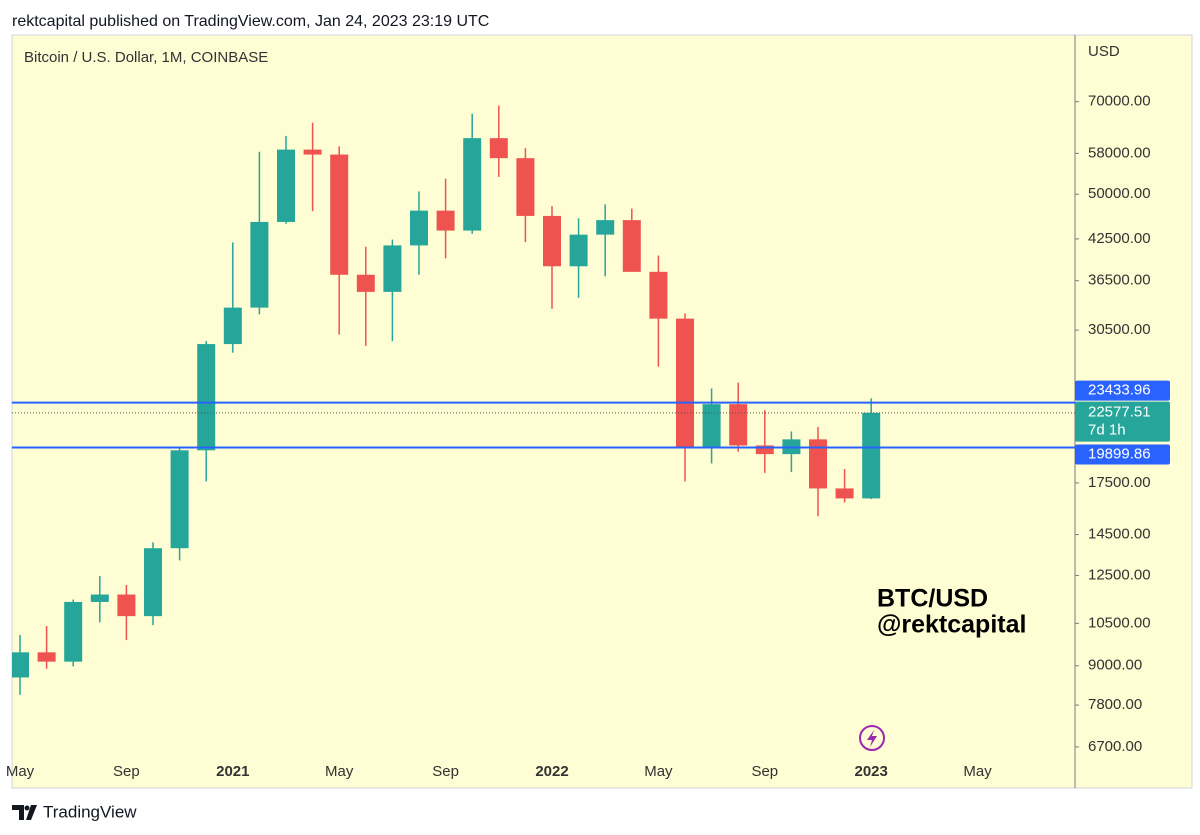 This screenshot has width=1200, height=835. What do you see at coordinates (871, 771) in the screenshot?
I see `x-tick-label: 2023` at bounding box center [871, 771].